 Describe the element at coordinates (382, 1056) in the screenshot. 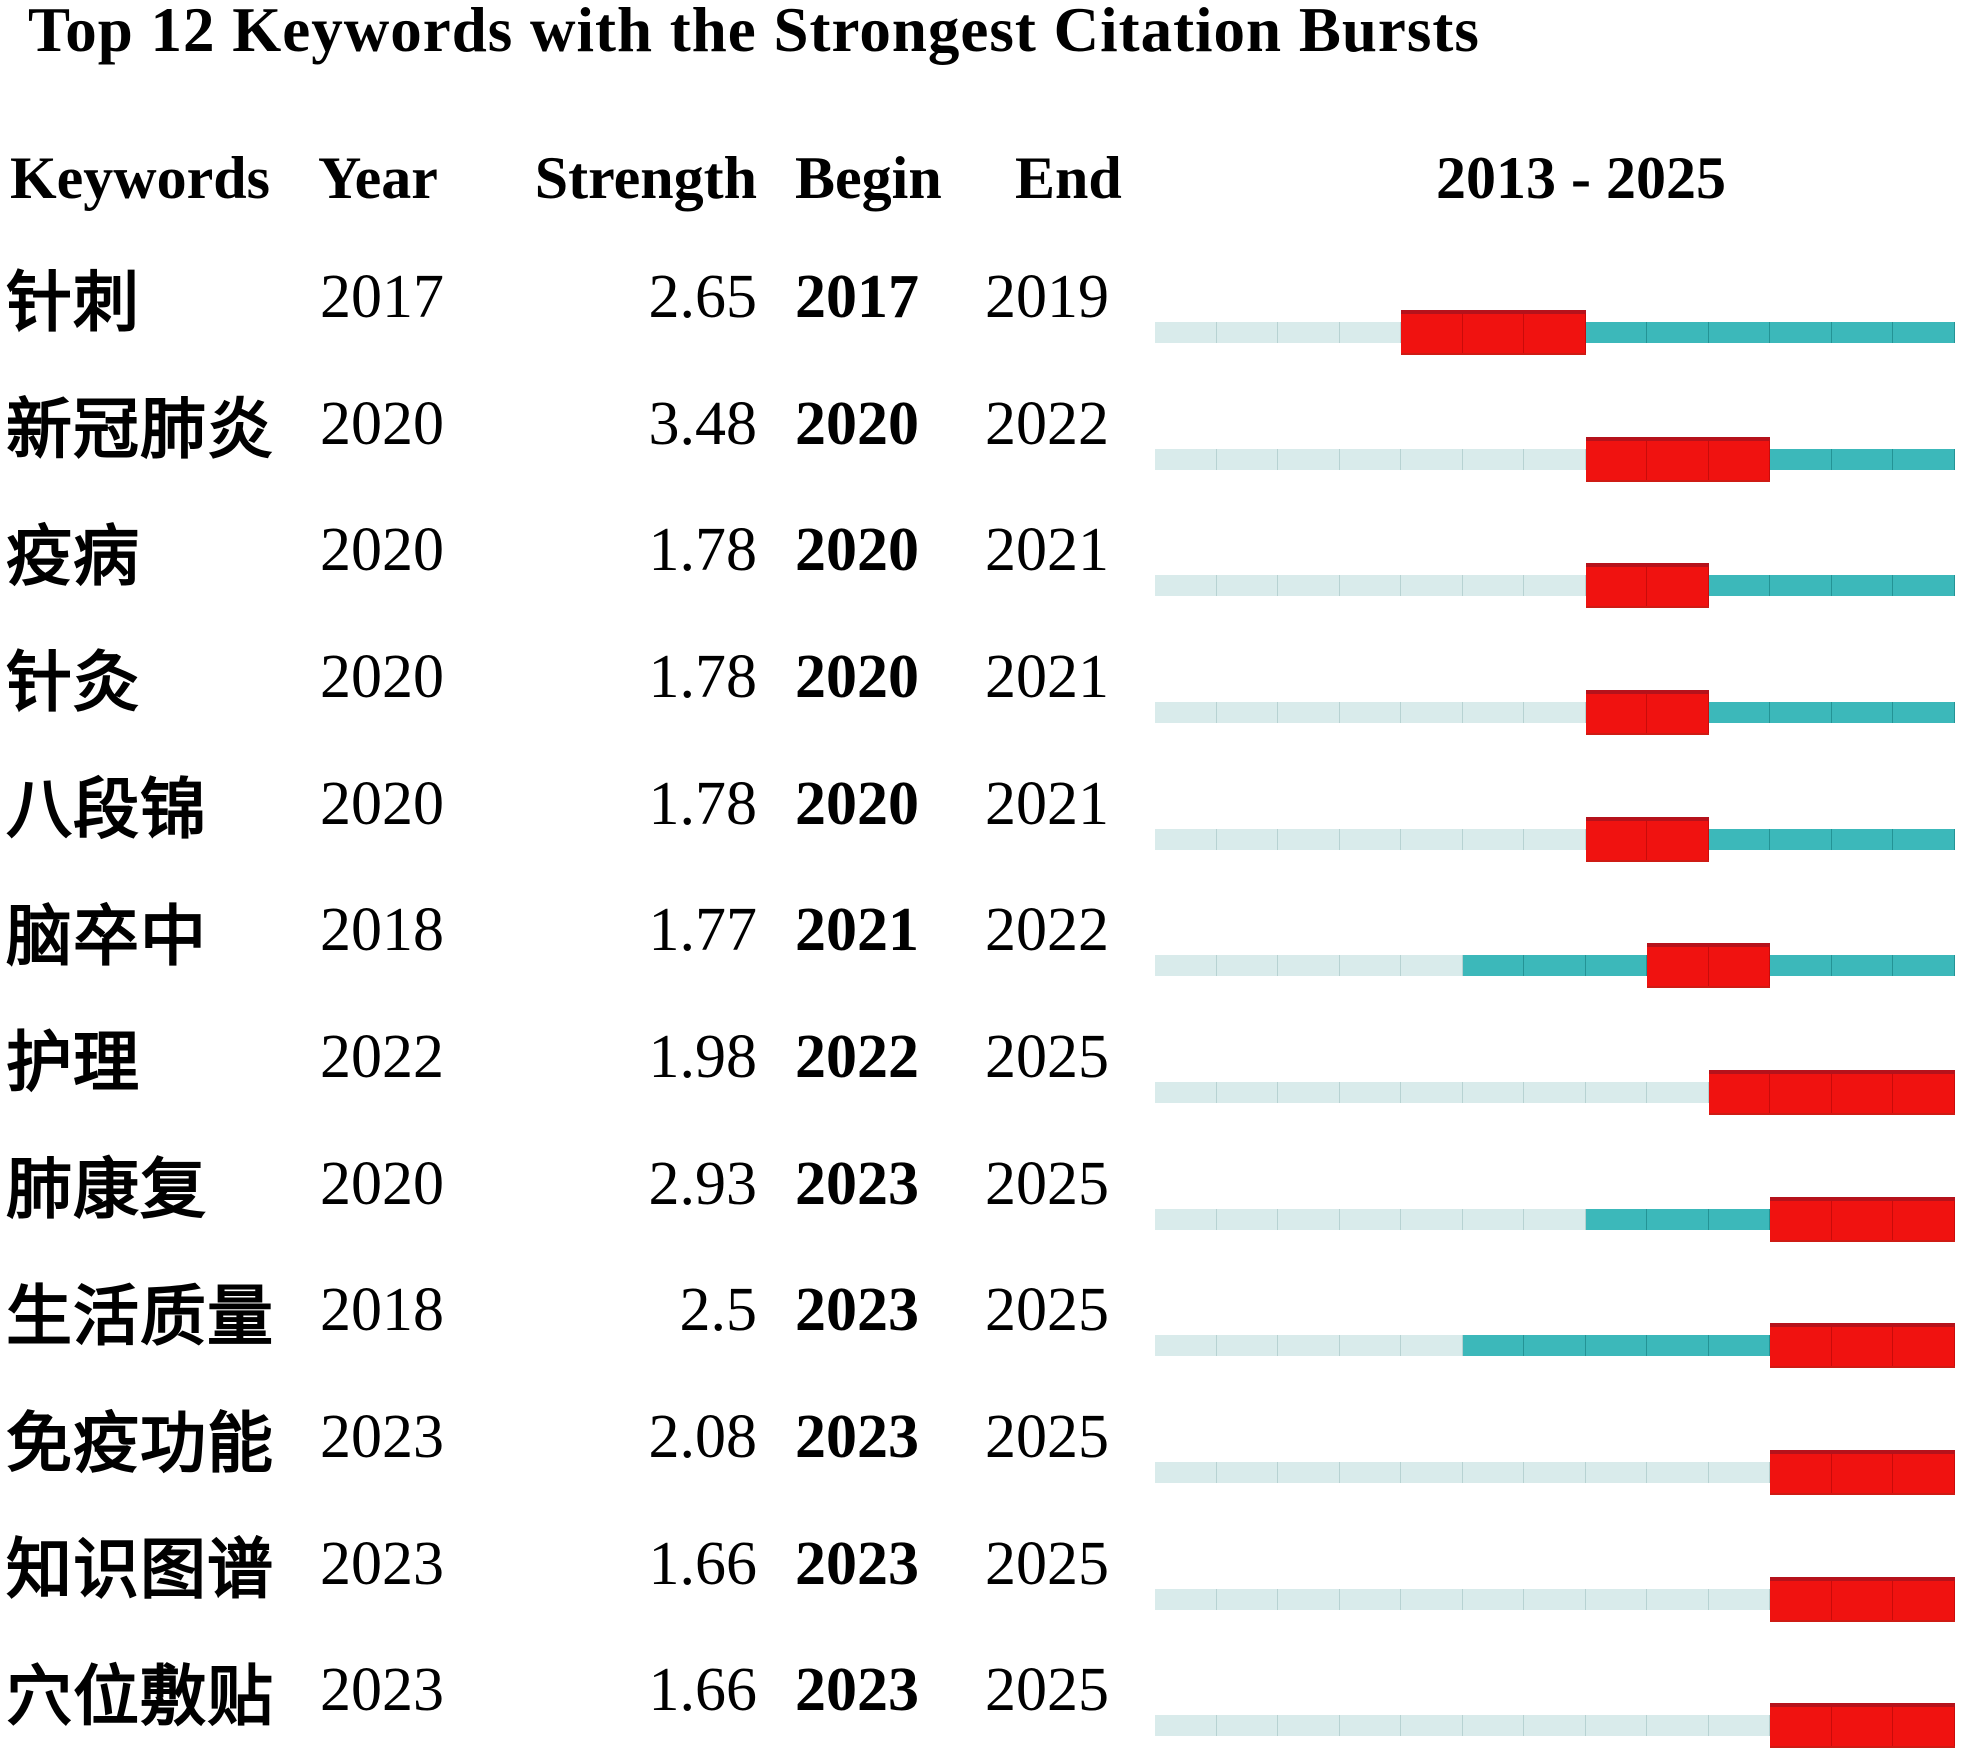

I see `year-cell: 2022` at that location.